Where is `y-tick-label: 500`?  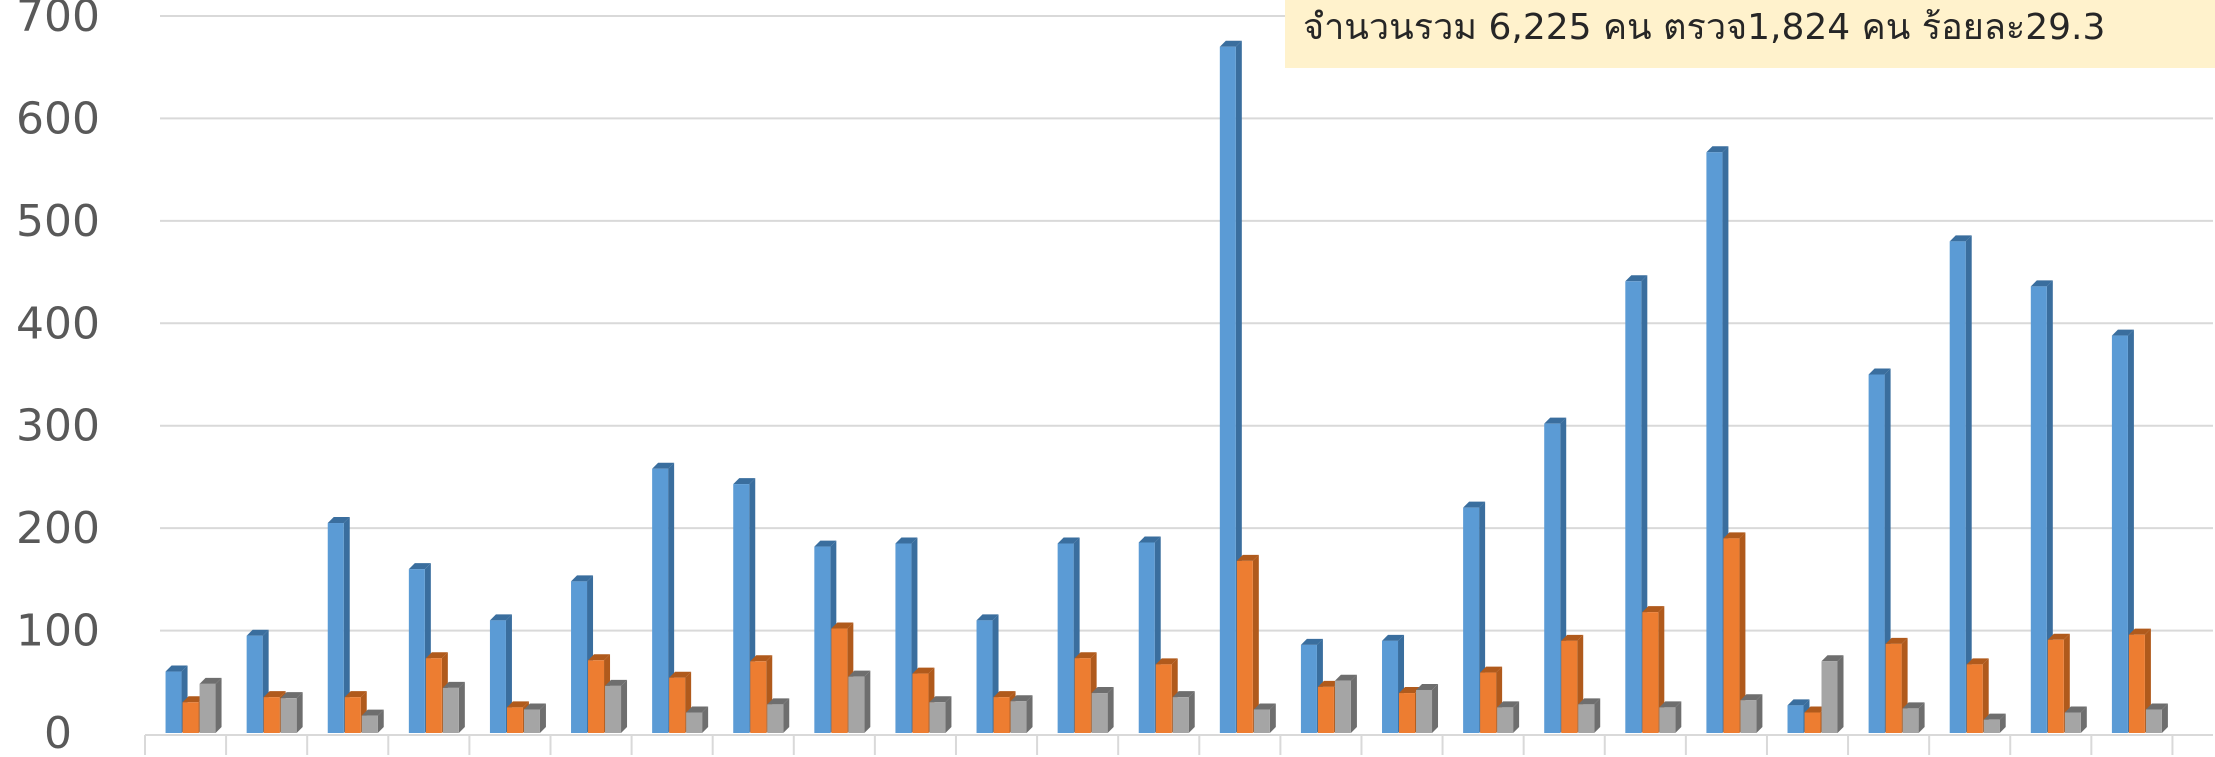
y-tick-label: 500 is located at coordinates (58, 221).